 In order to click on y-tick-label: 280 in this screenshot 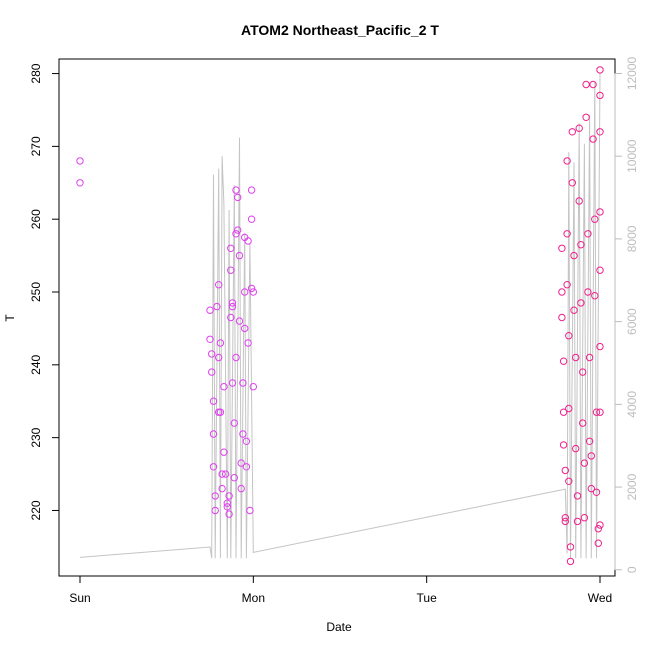, I will do `click(36, 73)`.